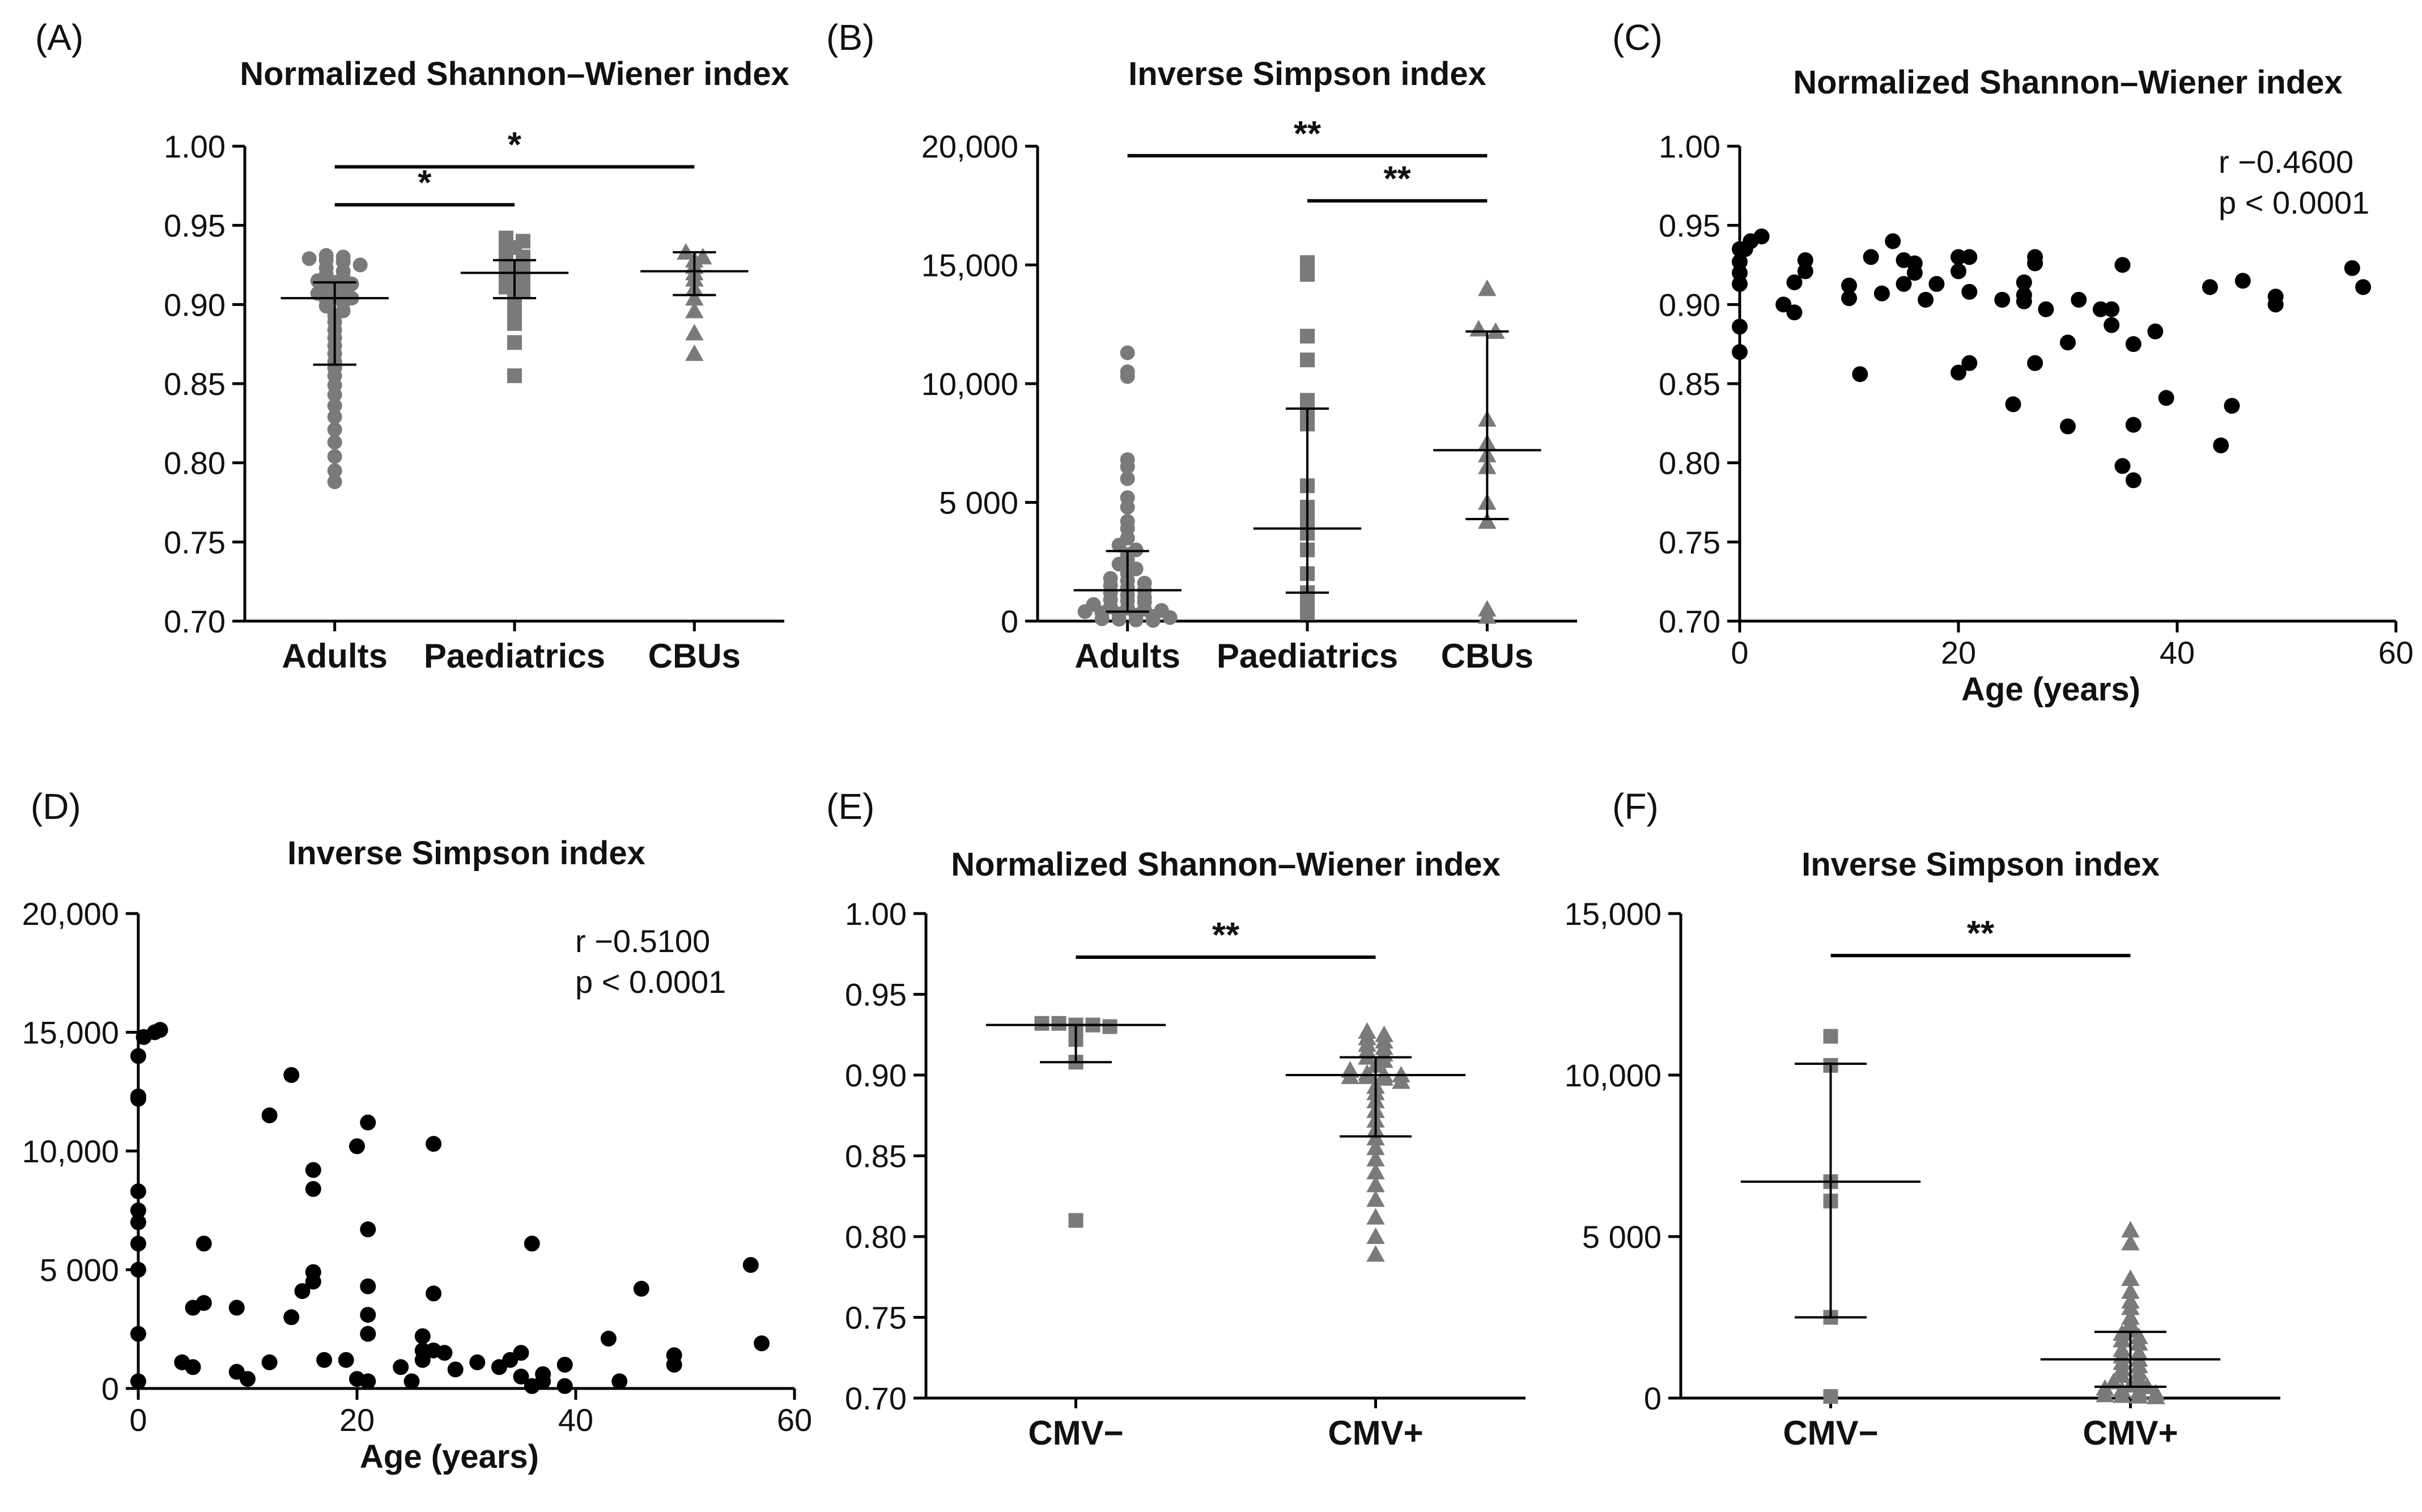  Describe the element at coordinates (650, 982) in the screenshot. I see `correlation-p: p < 0.0001` at that location.